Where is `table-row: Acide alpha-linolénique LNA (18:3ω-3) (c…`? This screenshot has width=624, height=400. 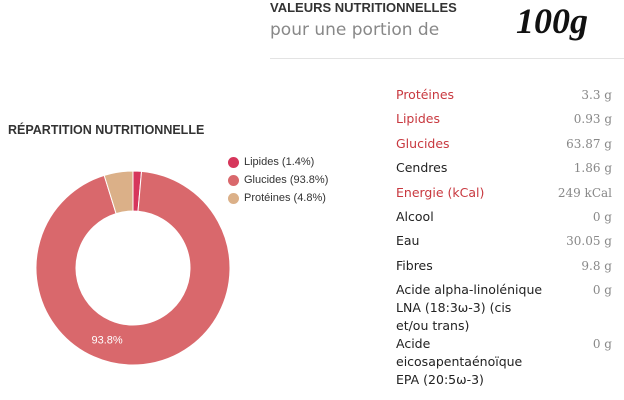 table-row: Acide alpha-linolénique LNA (18:3ω-3) (c… is located at coordinates (504, 308).